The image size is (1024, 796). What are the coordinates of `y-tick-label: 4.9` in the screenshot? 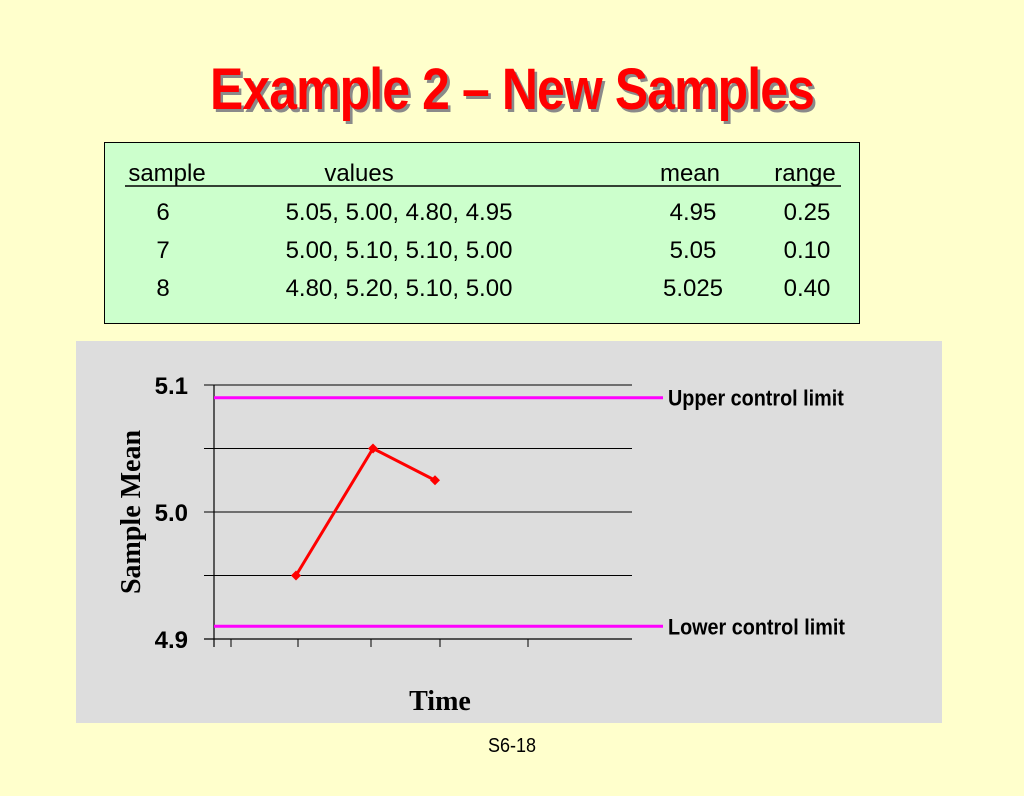 It's located at (171, 640).